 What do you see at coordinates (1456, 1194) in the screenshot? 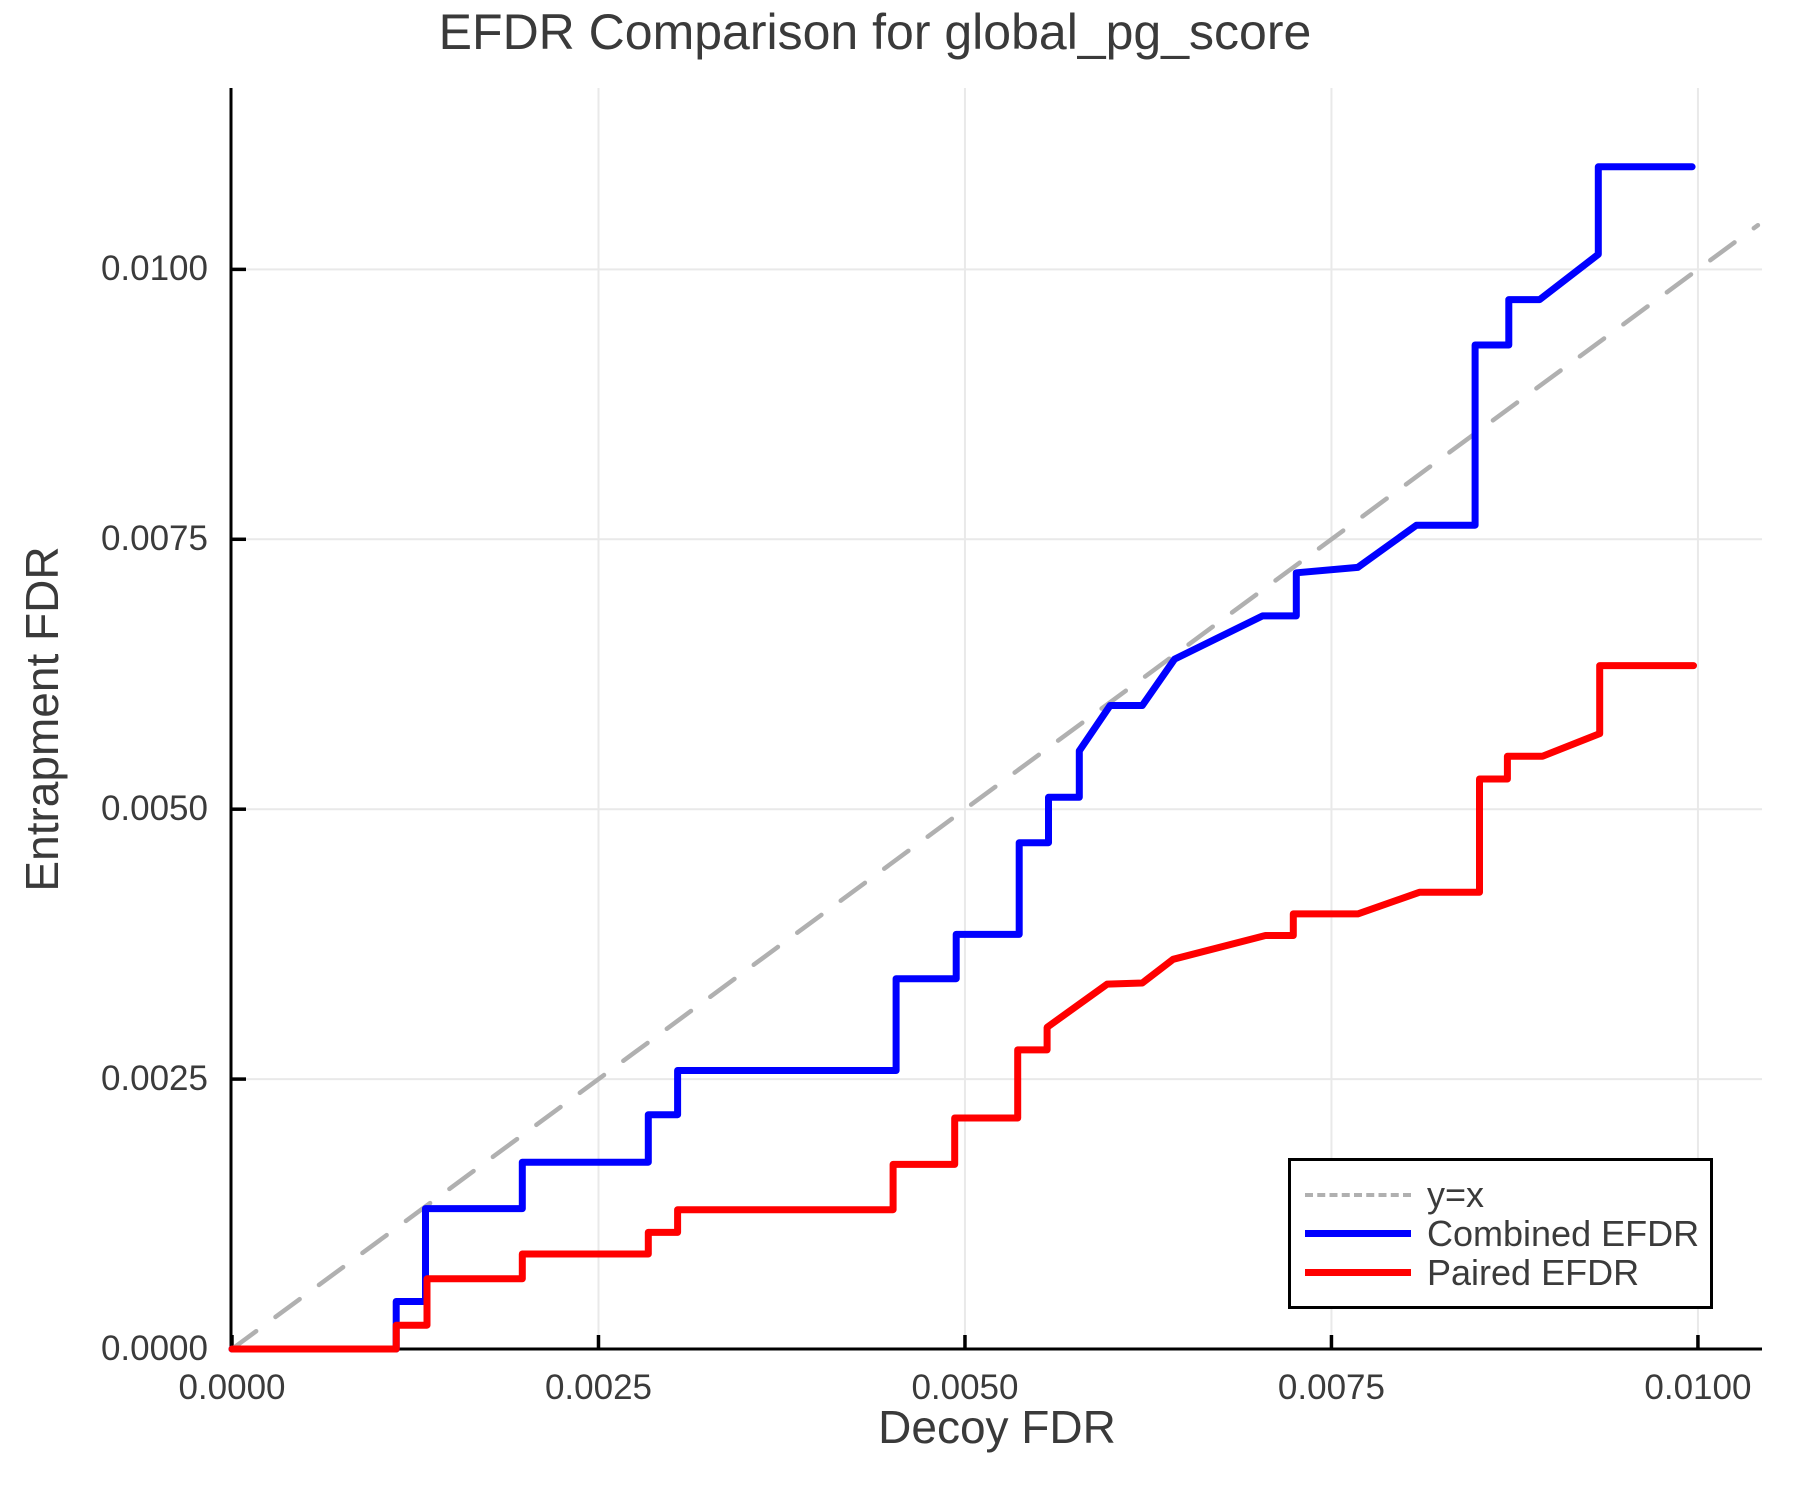
I see `legend-label: y=x` at bounding box center [1456, 1194].